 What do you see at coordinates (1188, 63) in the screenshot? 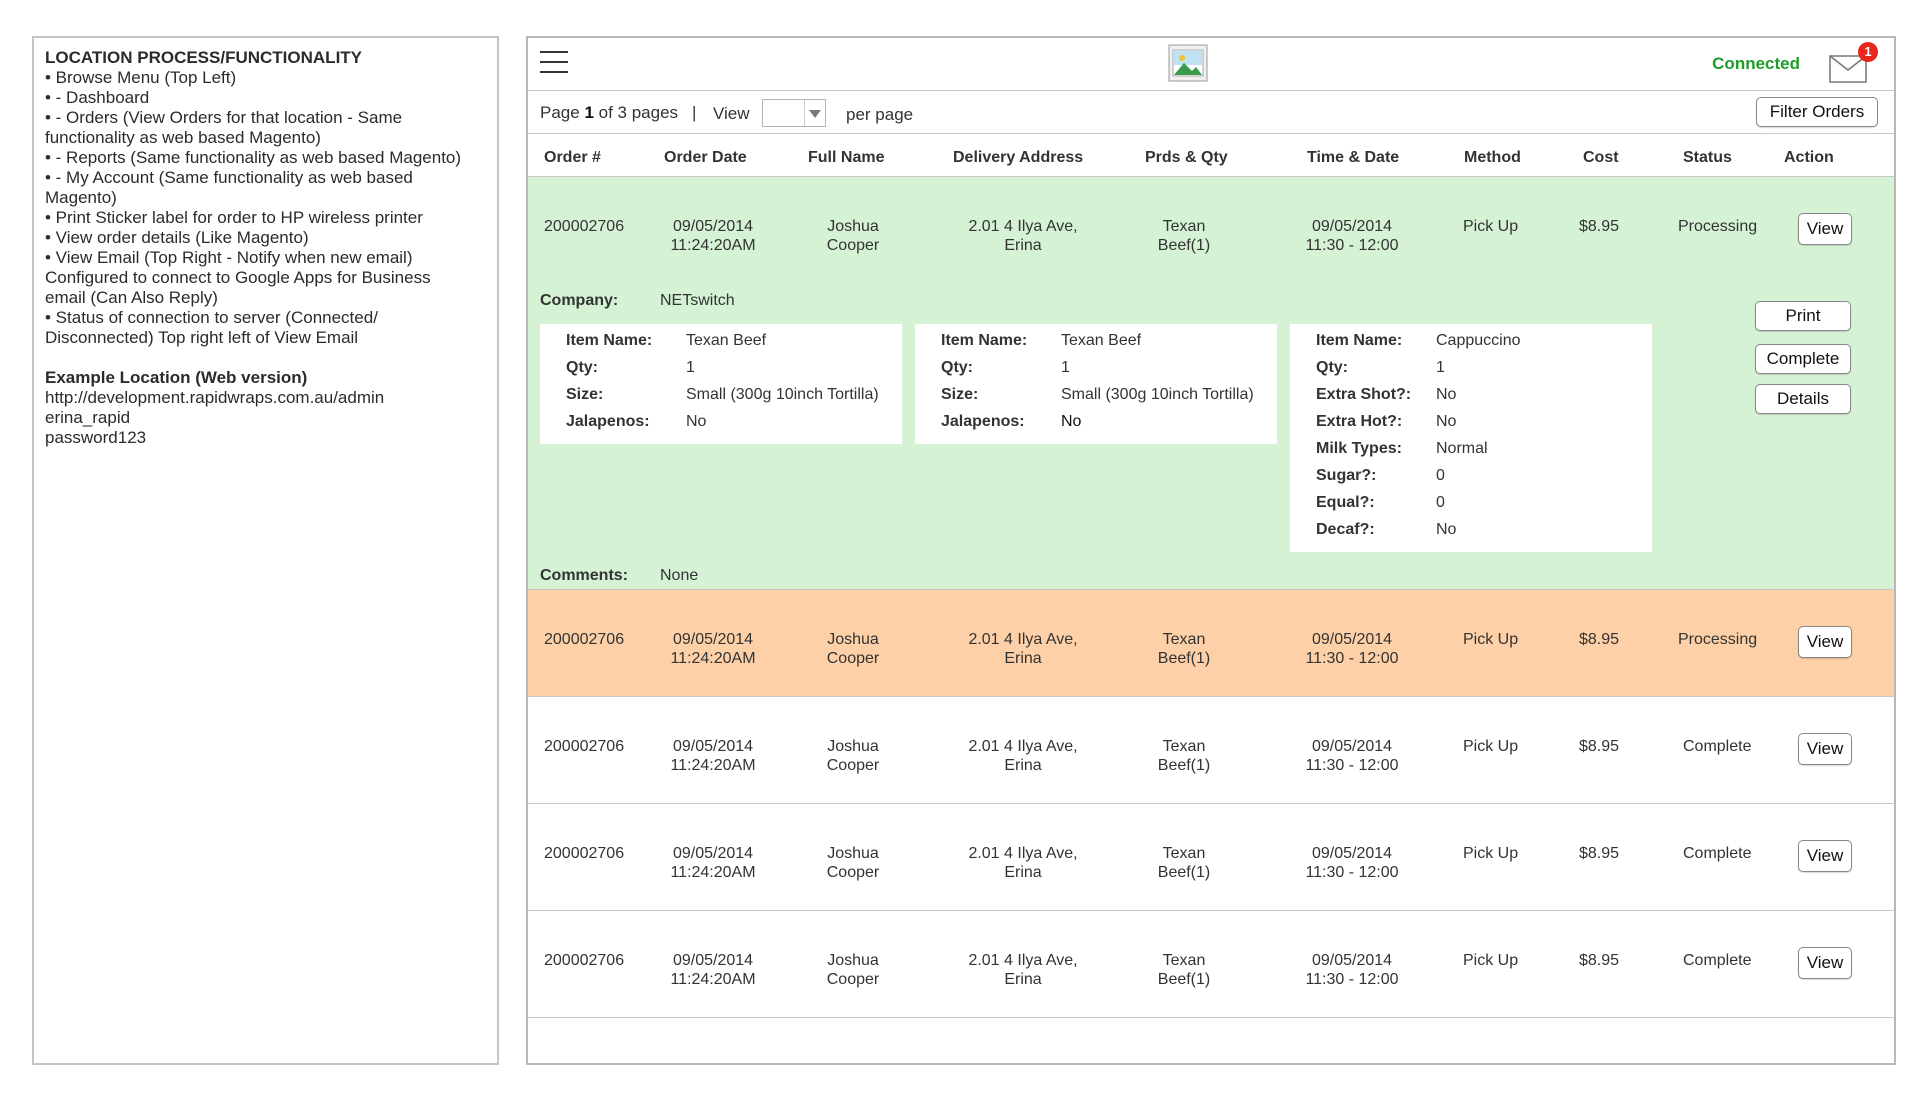
I see `image-placeholder-icon` at bounding box center [1188, 63].